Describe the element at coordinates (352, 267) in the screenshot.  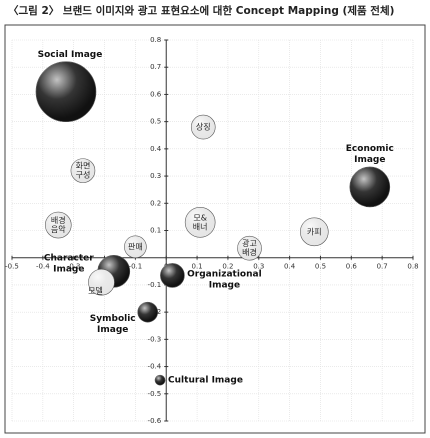
I see `x-tick-label: 0.6` at that location.